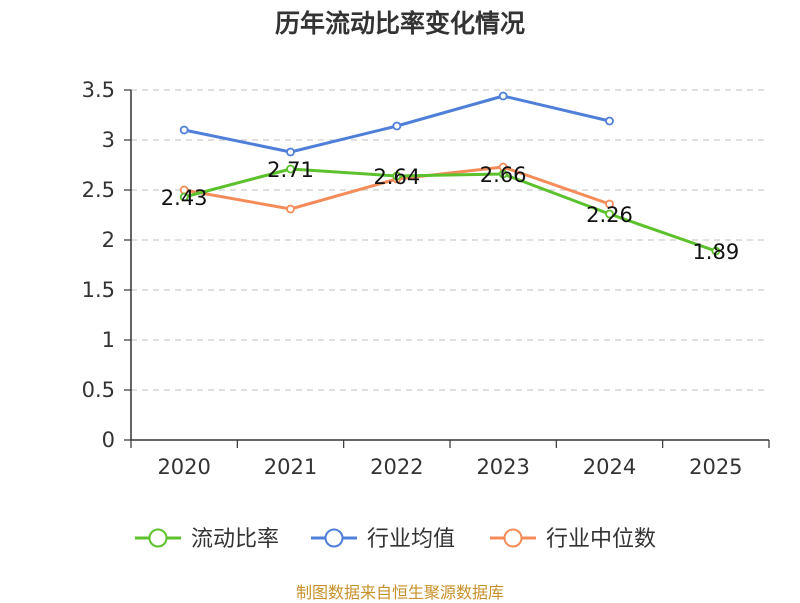 The width and height of the screenshot is (800, 603). Describe the element at coordinates (106, 265) in the screenshot. I see `y-axis-ticks: 0 0.5 1 1.5 2 2.5 3 3.5` at that location.